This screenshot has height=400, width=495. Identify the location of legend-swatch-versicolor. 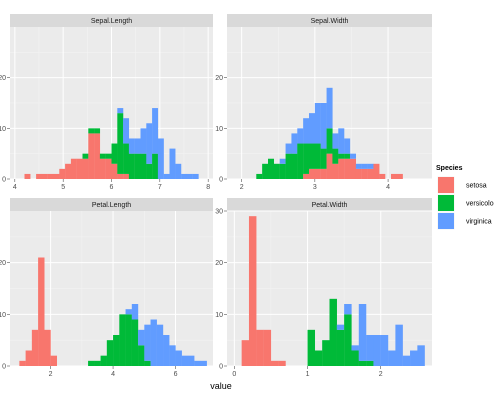
(446, 203).